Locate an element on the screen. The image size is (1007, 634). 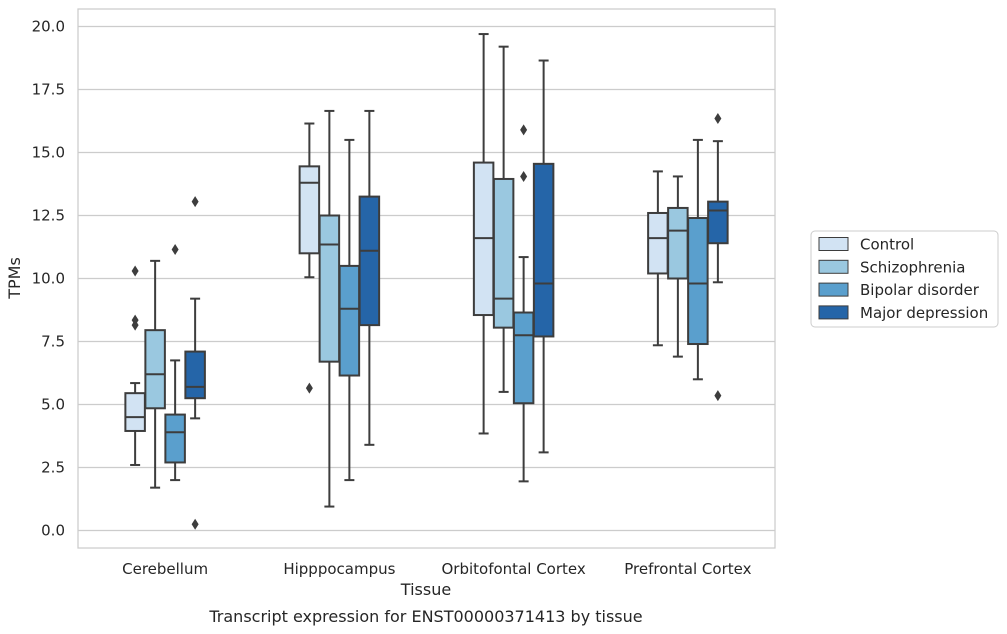
y-tick-label: 10.0 is located at coordinates (48, 279).